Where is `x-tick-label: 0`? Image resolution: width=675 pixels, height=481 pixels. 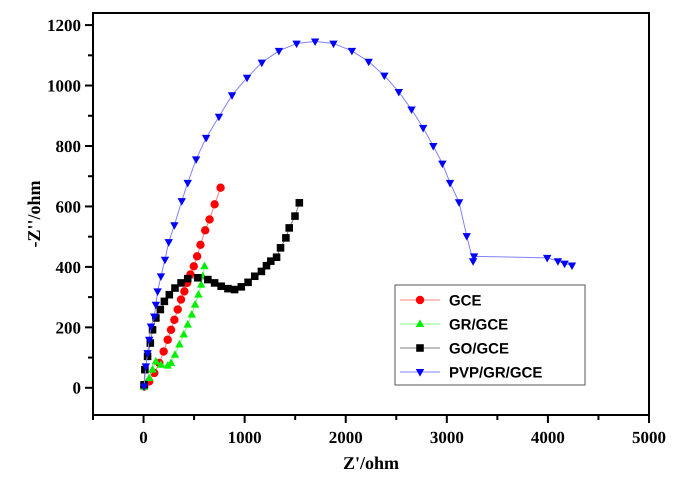 x-tick-label: 0 is located at coordinates (143, 437).